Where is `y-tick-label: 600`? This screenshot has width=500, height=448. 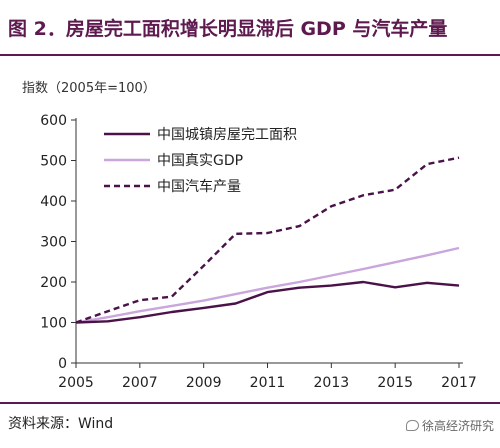 y-tick-label: 600 is located at coordinates (53, 121).